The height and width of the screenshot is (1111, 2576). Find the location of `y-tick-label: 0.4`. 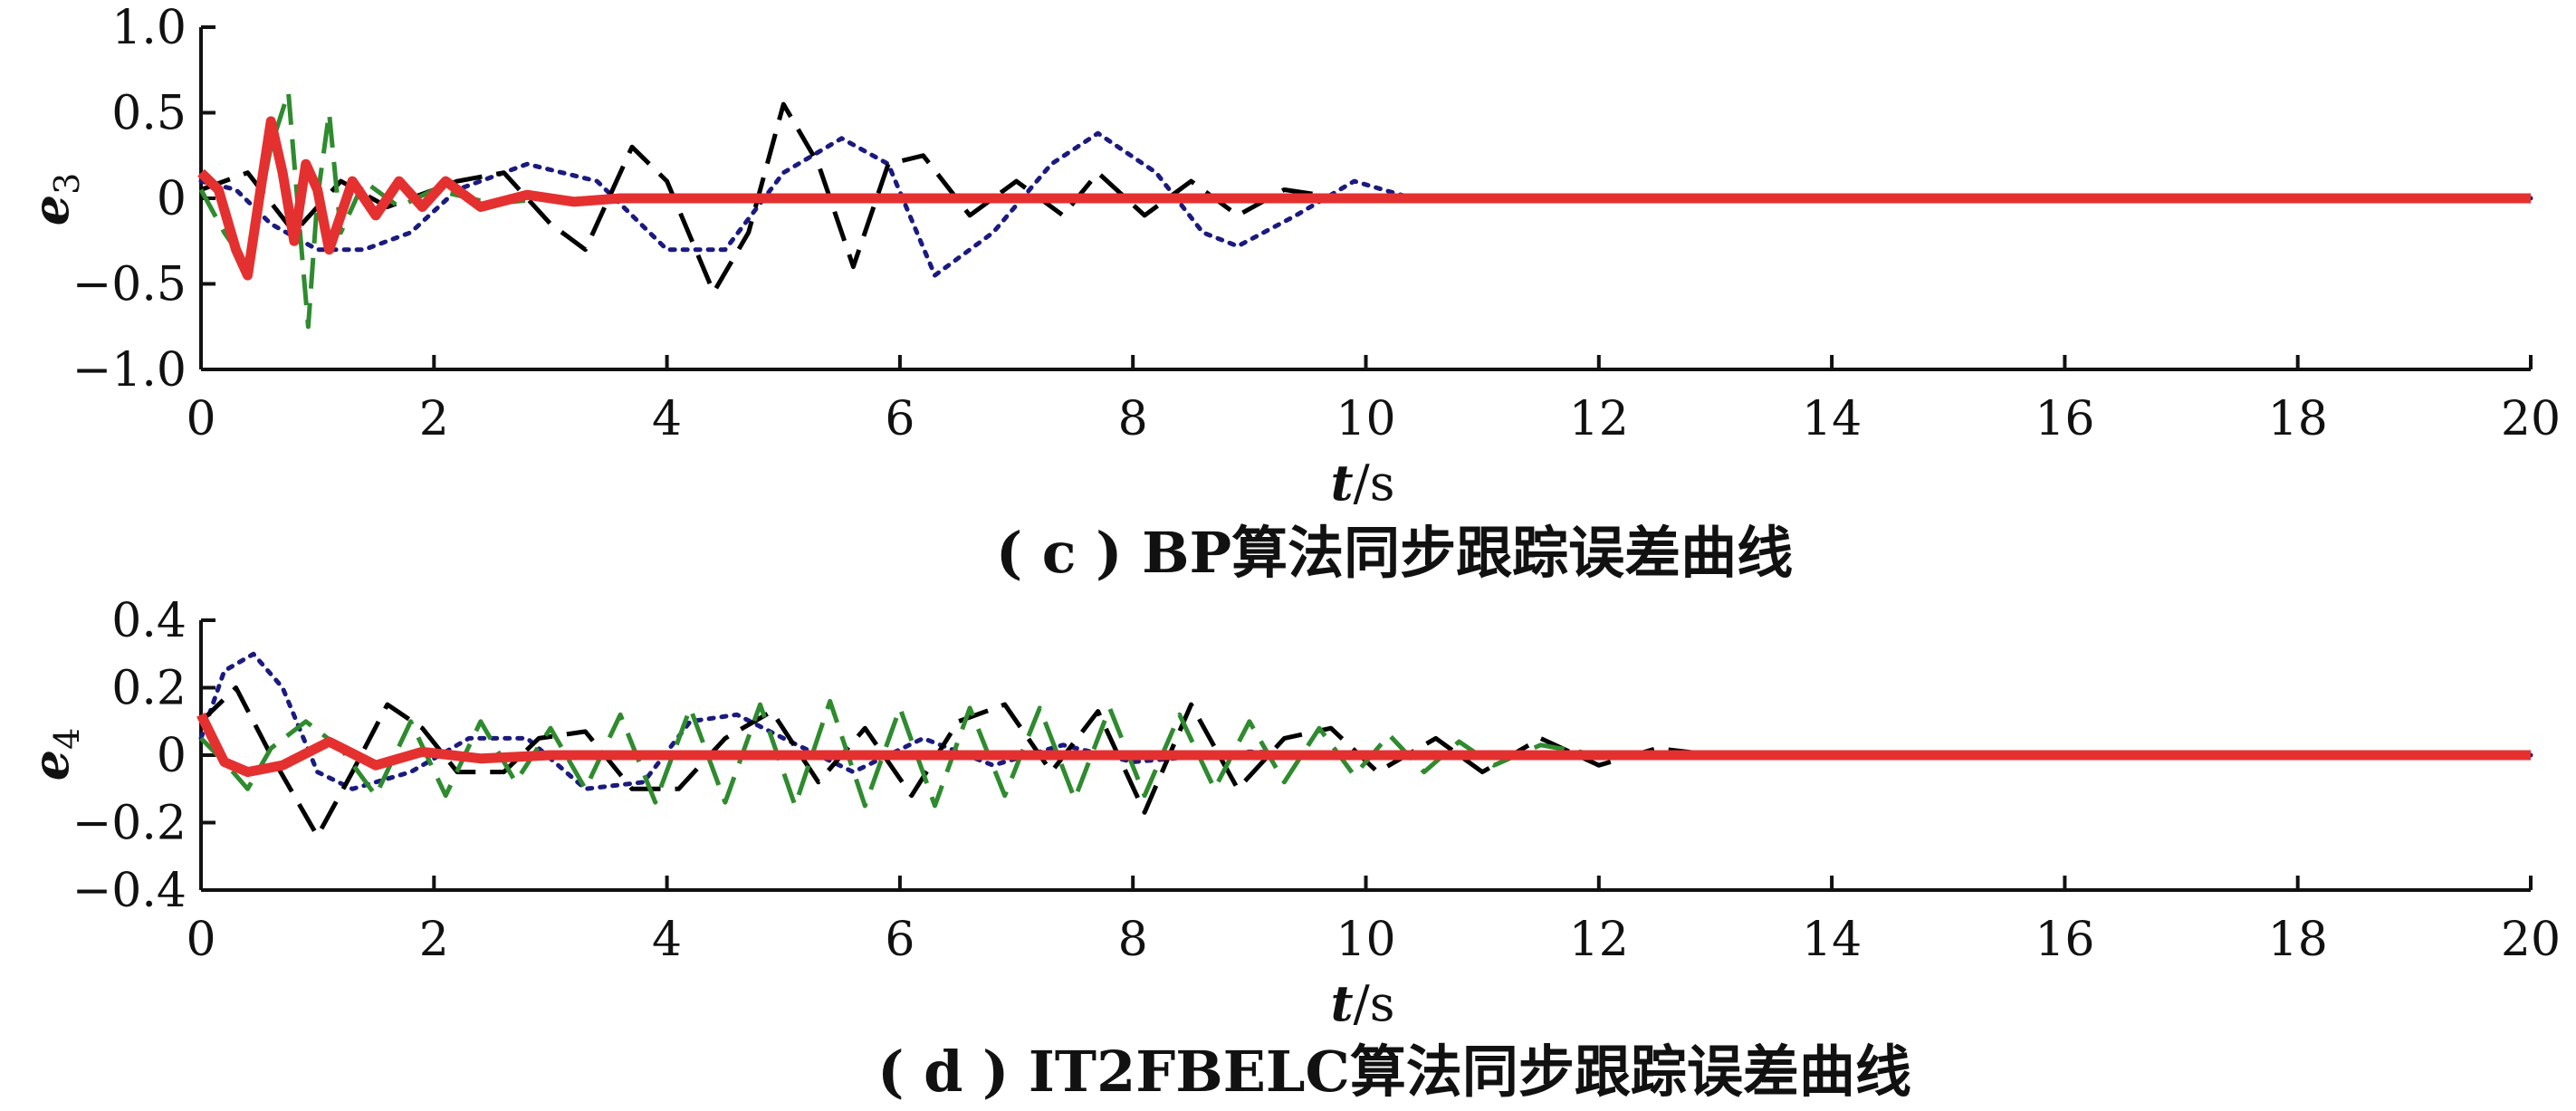

y-tick-label: 0.4 is located at coordinates (149, 621).